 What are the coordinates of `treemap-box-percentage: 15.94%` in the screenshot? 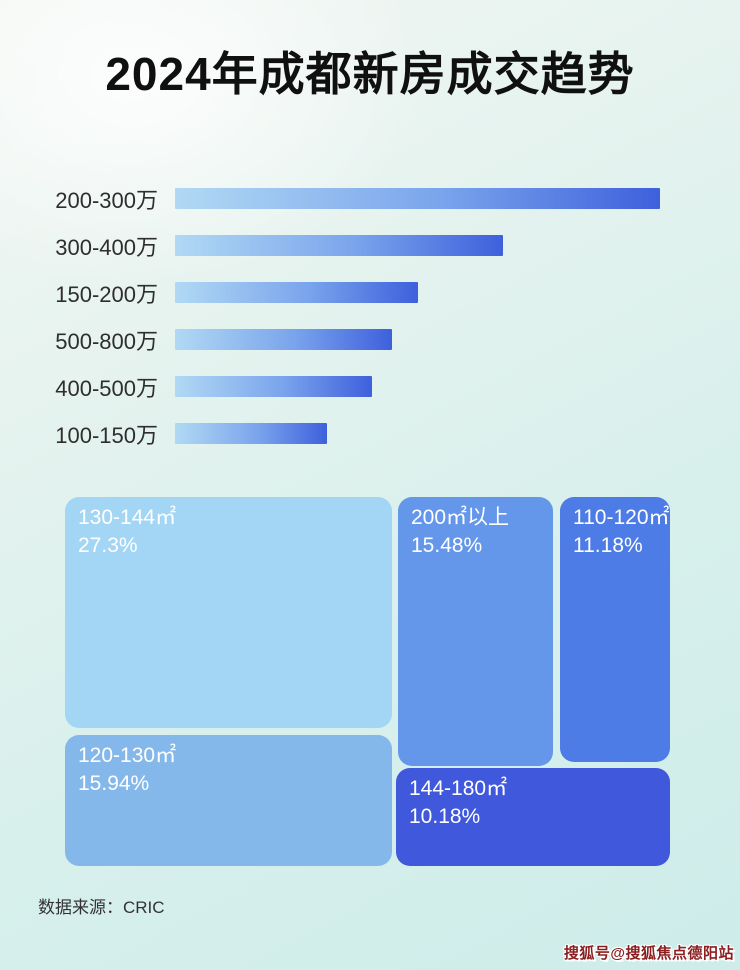 It's located at (114, 784).